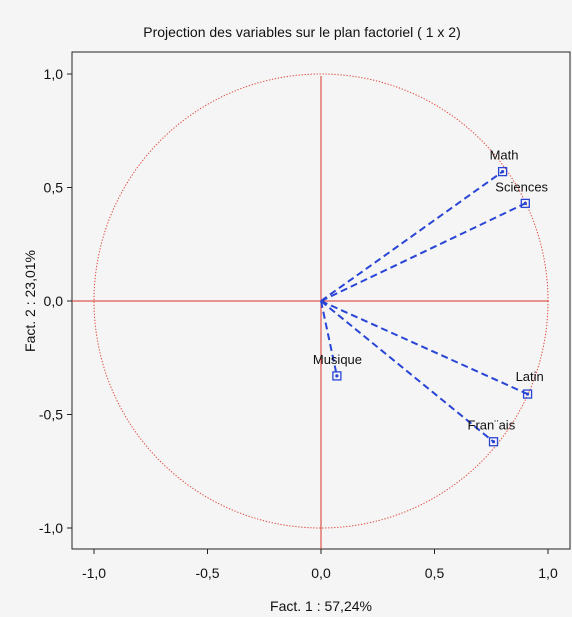  I want to click on y-tick-label-4: -1,0, so click(51, 528).